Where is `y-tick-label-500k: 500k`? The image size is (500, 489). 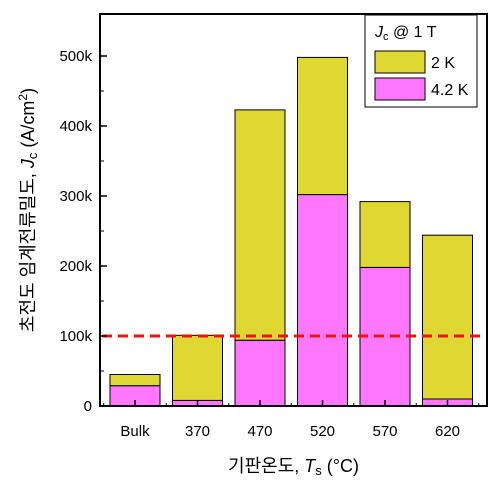
y-tick-label-500k: 500k is located at coordinates (75, 56).